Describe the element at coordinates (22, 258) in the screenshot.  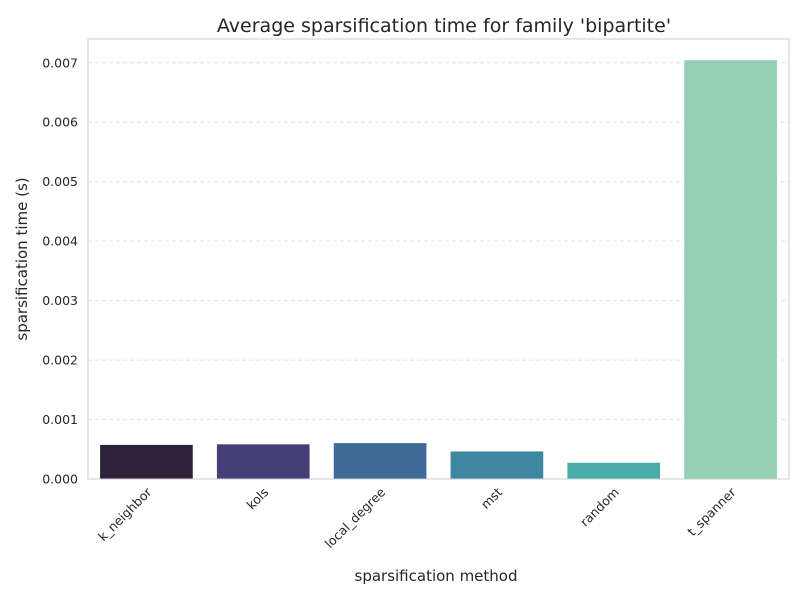
I see `y-axis-label: sparsification time (s)` at that location.